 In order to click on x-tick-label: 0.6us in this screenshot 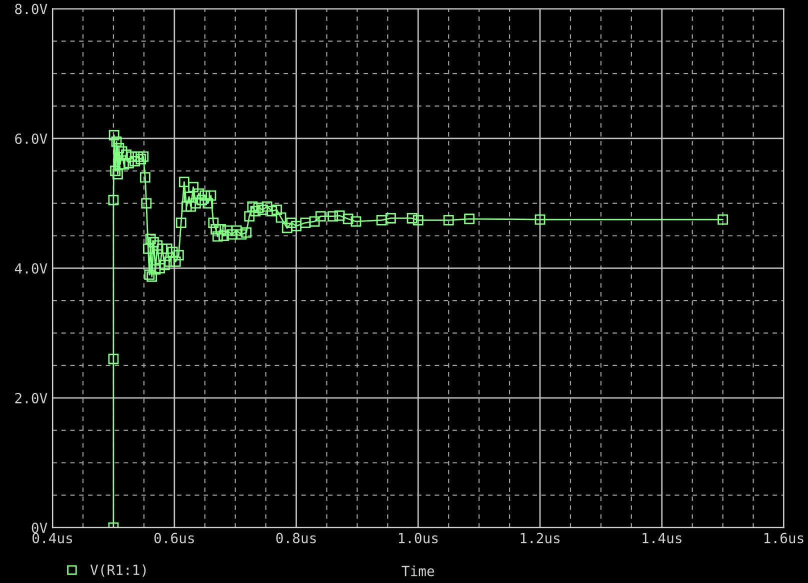, I will do `click(174, 538)`.